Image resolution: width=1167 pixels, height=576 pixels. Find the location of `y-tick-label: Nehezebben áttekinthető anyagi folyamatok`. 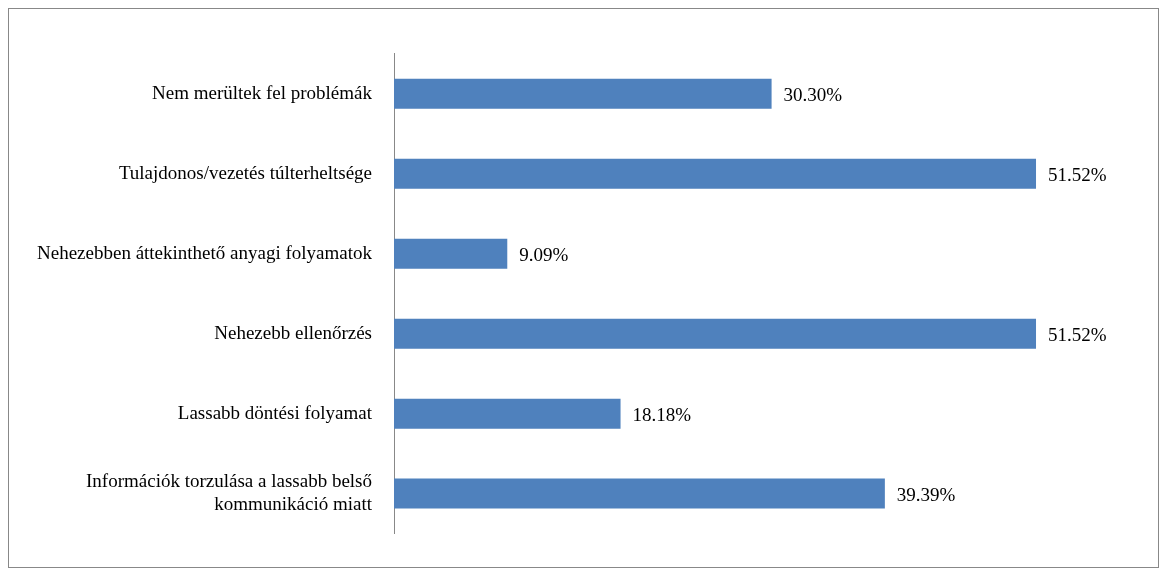

y-tick-label: Nehezebben áttekinthető anyagi folyamatok is located at coordinates (204, 252).